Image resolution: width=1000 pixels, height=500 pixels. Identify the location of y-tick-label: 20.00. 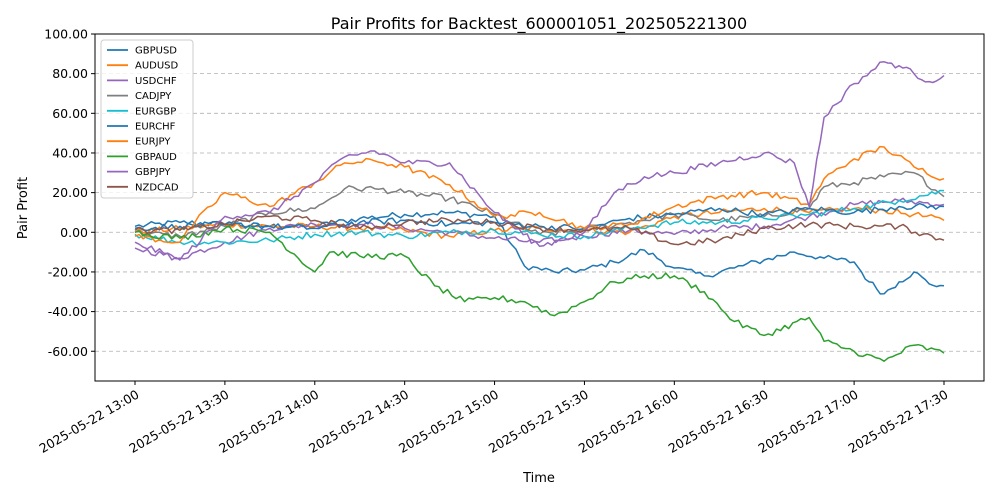
(70, 192).